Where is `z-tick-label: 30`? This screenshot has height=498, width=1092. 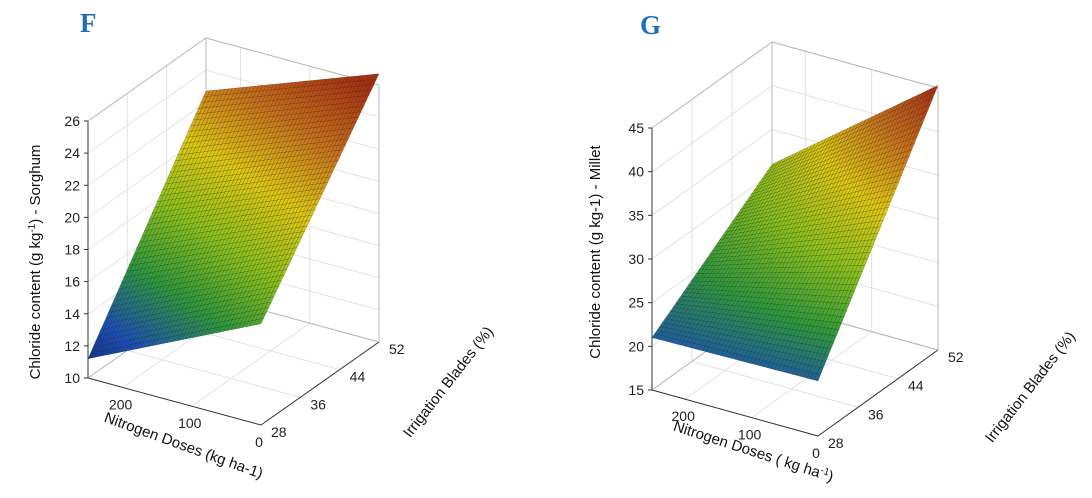 z-tick-label: 30 is located at coordinates (636, 259).